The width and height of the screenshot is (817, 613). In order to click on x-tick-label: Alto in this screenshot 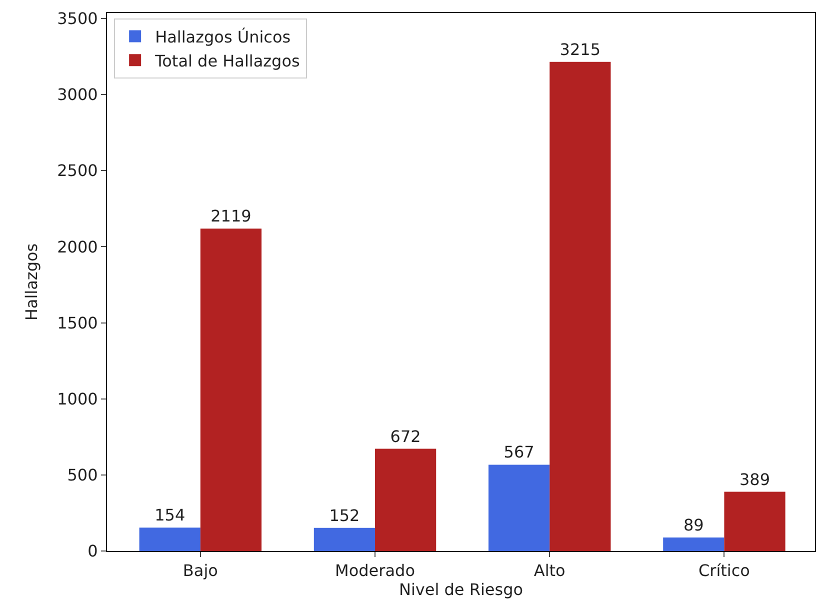, I will do `click(550, 570)`.